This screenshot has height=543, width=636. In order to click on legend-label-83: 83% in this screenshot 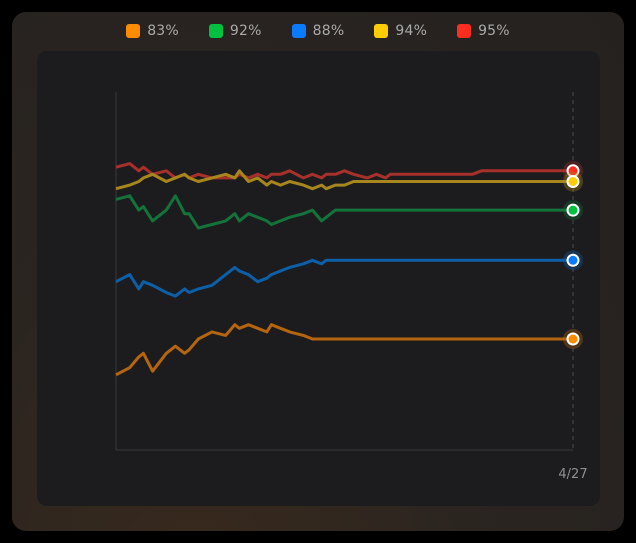, I will do `click(163, 31)`.